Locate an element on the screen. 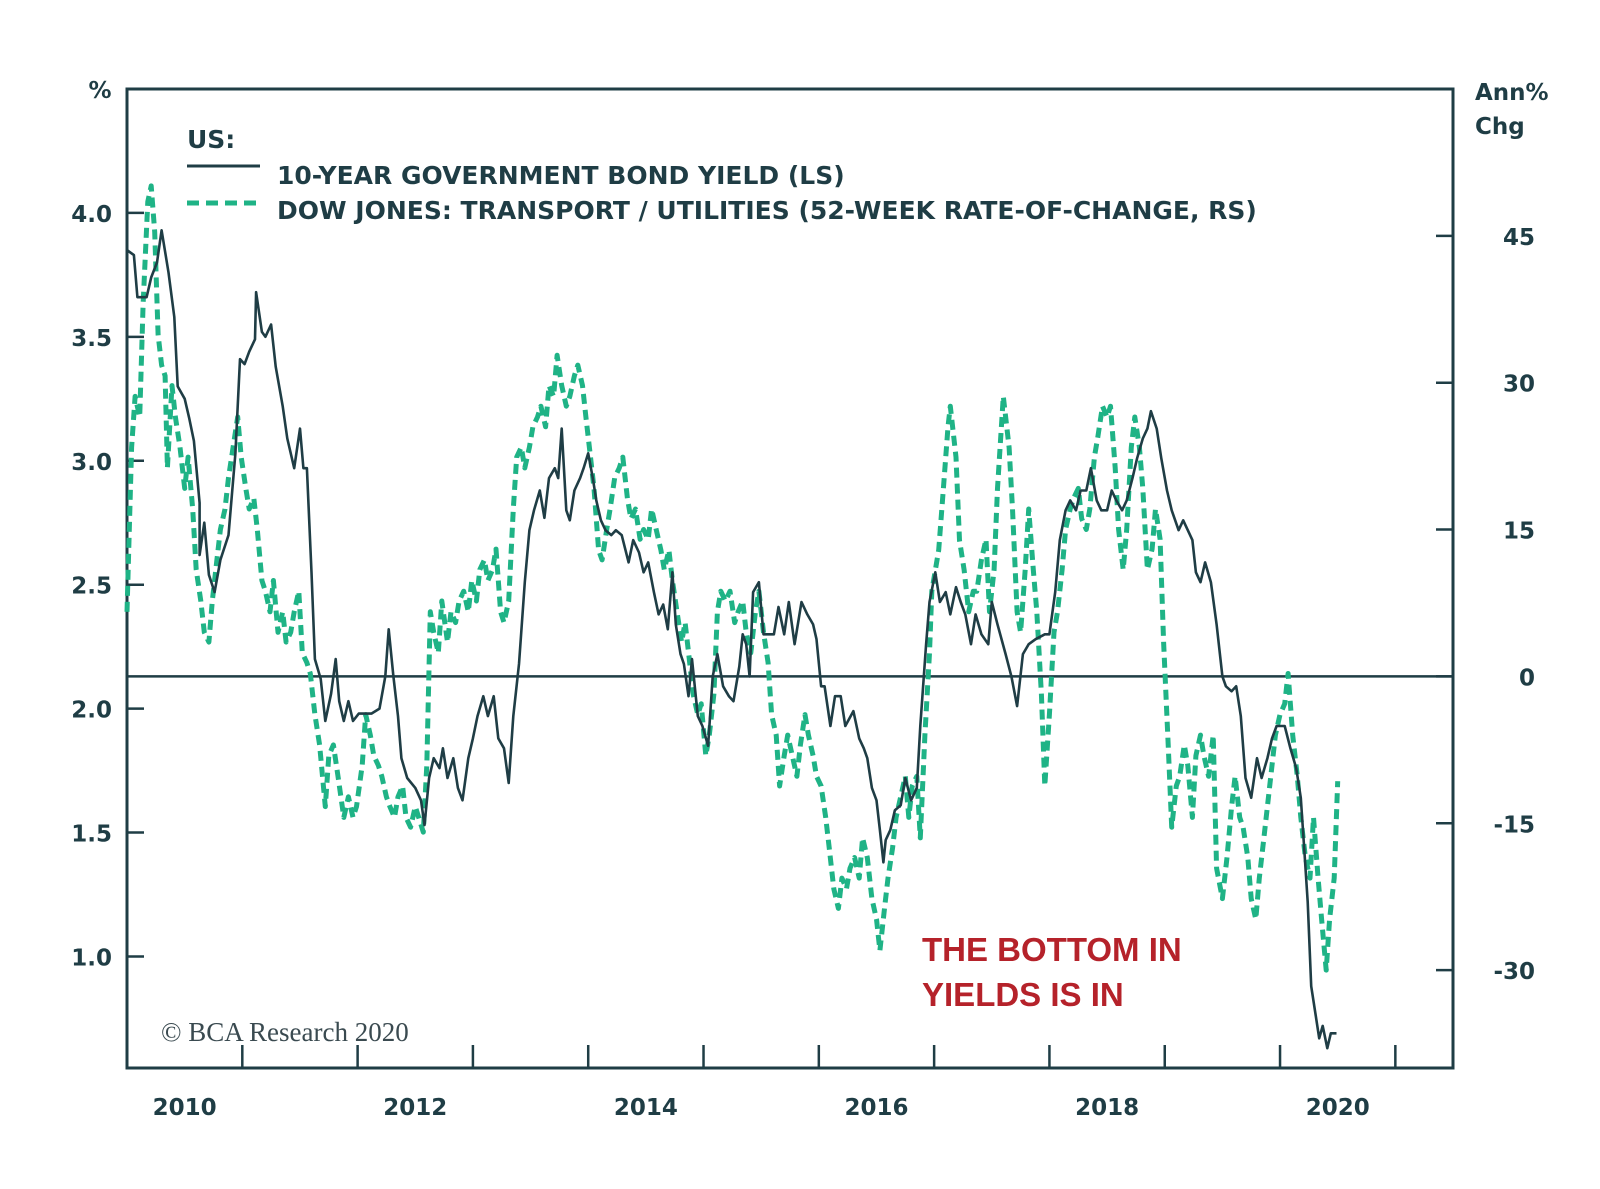  annotation-line2: YIELDS IS IN is located at coordinates (1023, 994).